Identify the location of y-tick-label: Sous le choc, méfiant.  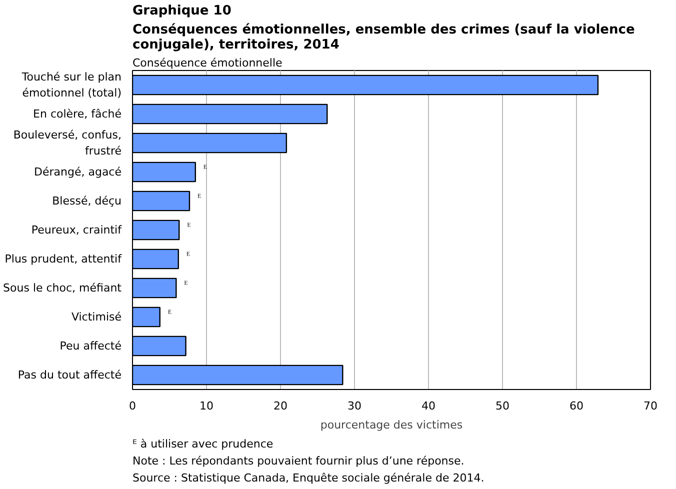
(62, 288).